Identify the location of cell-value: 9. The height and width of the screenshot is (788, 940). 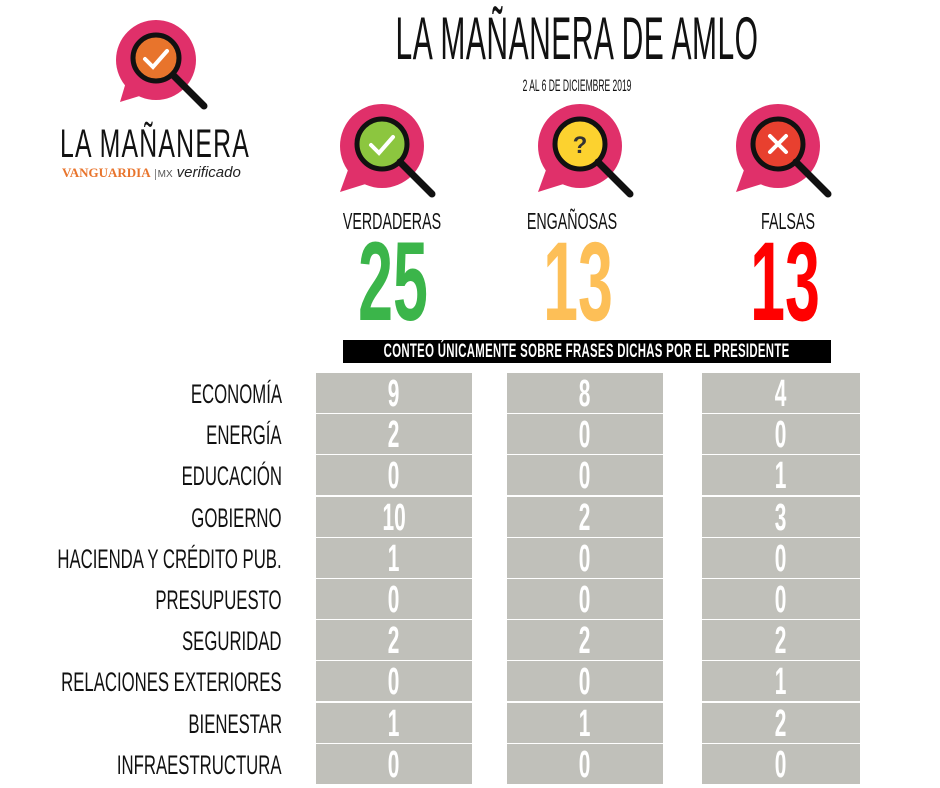
(394, 394).